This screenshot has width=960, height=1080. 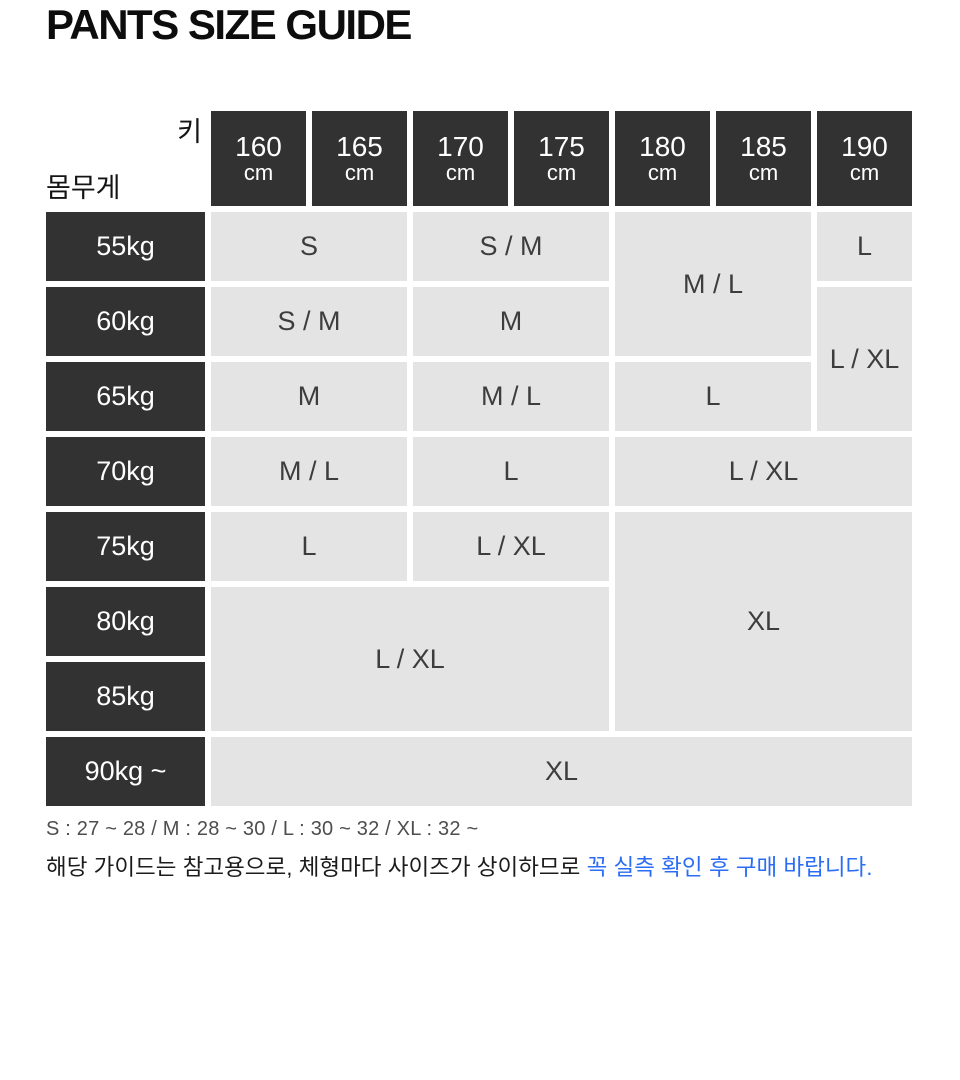 What do you see at coordinates (125, 321) in the screenshot?
I see `weight-row-header-60kg: 60kg` at bounding box center [125, 321].